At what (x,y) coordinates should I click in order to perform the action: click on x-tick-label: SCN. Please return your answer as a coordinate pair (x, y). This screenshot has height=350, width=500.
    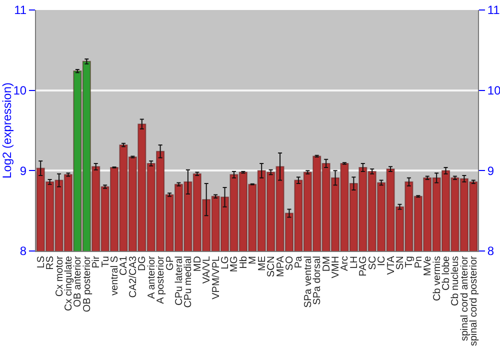
    Looking at the image, I should click on (272, 267).